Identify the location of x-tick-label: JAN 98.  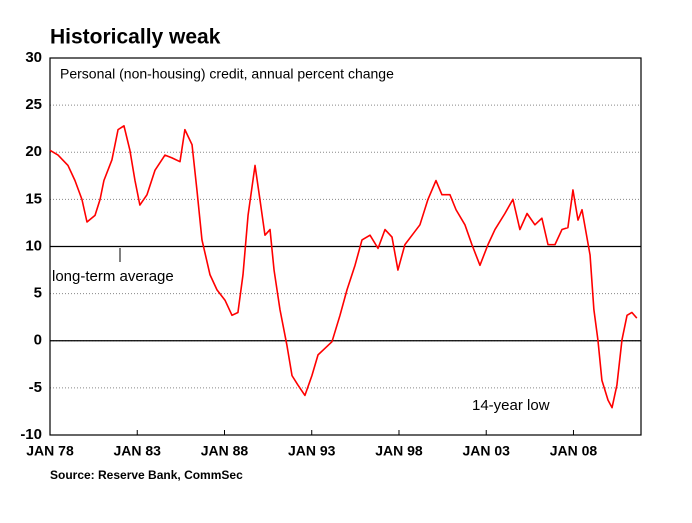
(399, 451).